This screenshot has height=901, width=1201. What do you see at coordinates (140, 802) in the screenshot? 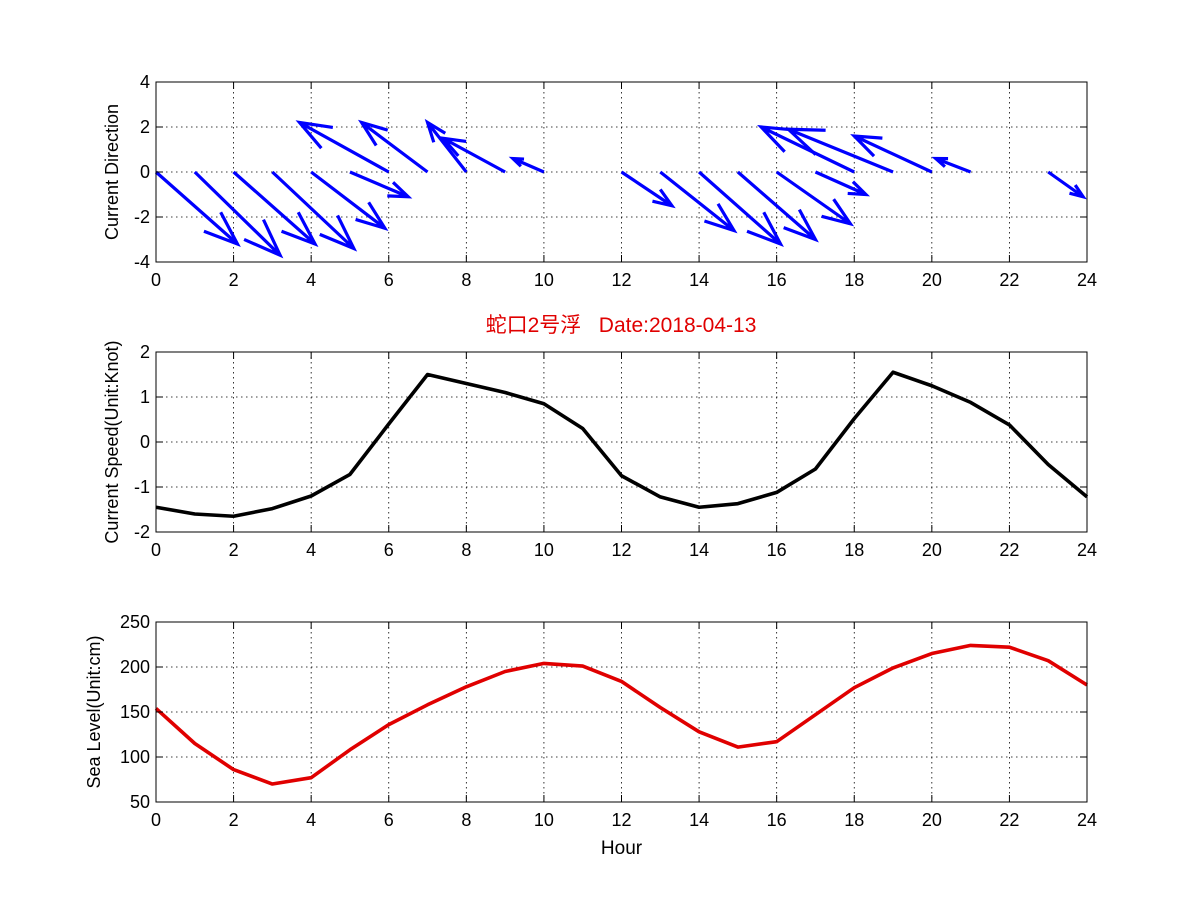
I see `y-tick-label: 50` at bounding box center [140, 802].